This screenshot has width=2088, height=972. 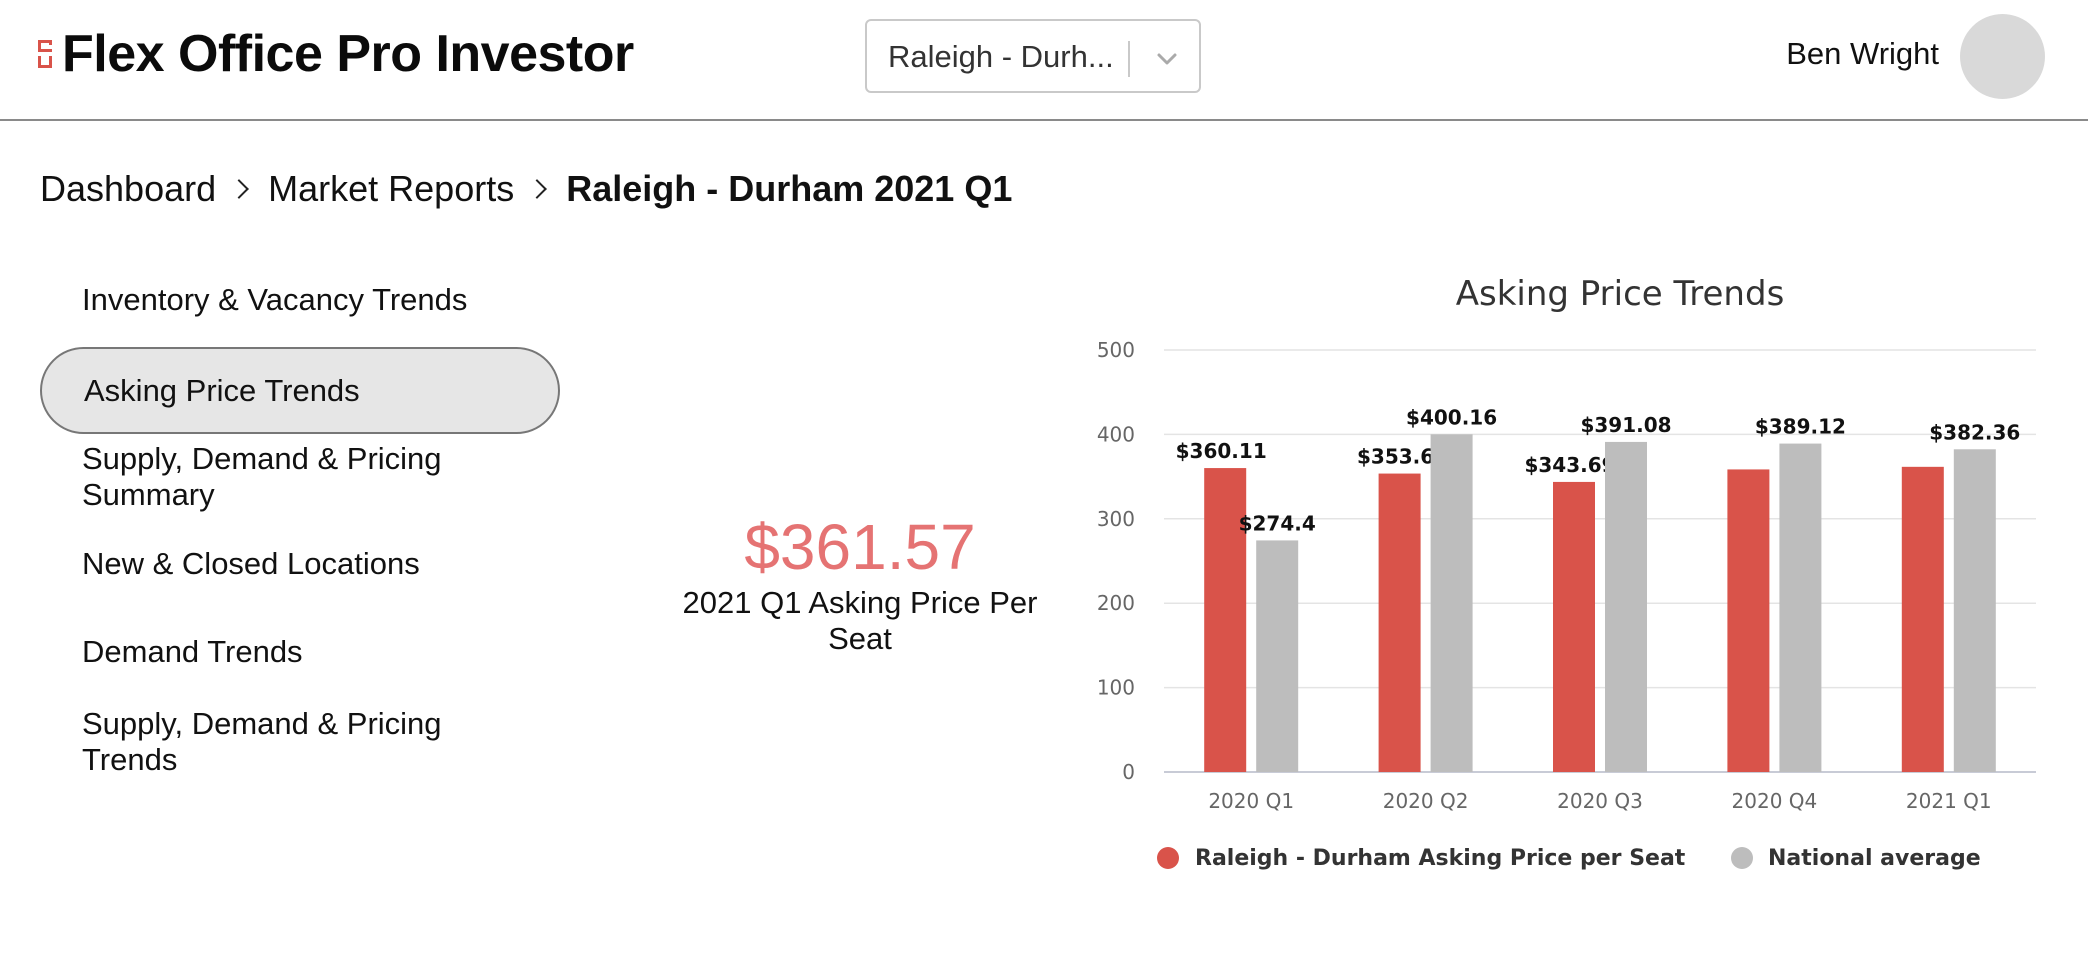 I want to click on data-label: $353.6, so click(x=1395, y=457).